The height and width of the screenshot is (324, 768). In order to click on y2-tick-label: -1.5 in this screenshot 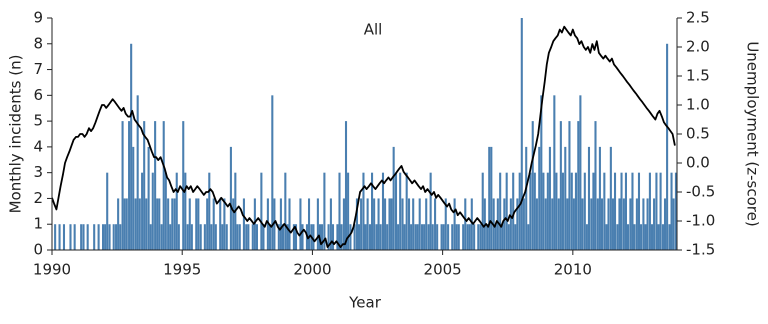, I will do `click(700, 250)`.